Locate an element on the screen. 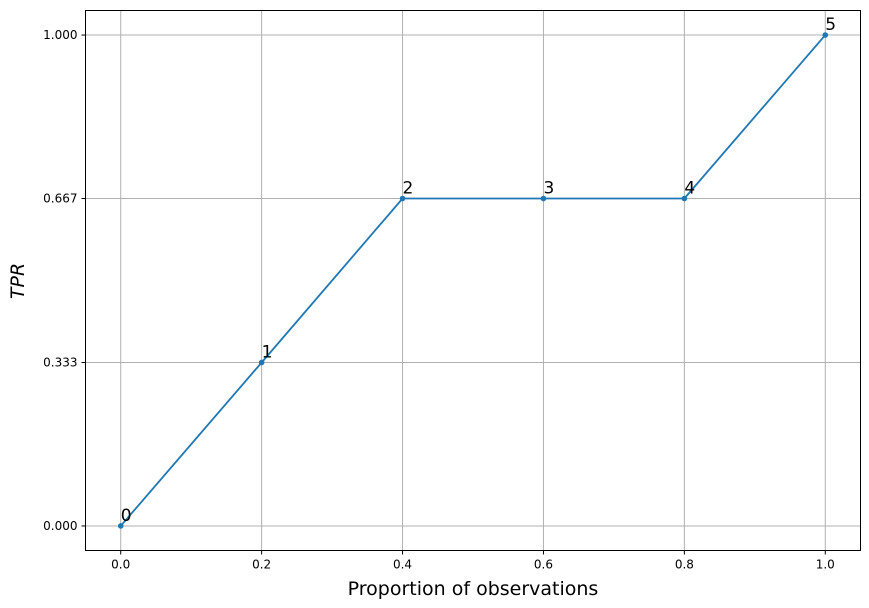 This screenshot has height=608, width=869. x-tick-label: 0.6 is located at coordinates (543, 565).